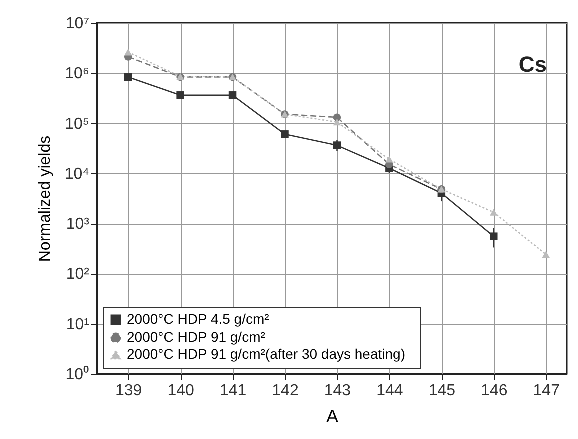 The height and width of the screenshot is (439, 578). I want to click on legend-label: 2000°C HDP 91 g/cm²(after 30 days heating), so click(266, 354).